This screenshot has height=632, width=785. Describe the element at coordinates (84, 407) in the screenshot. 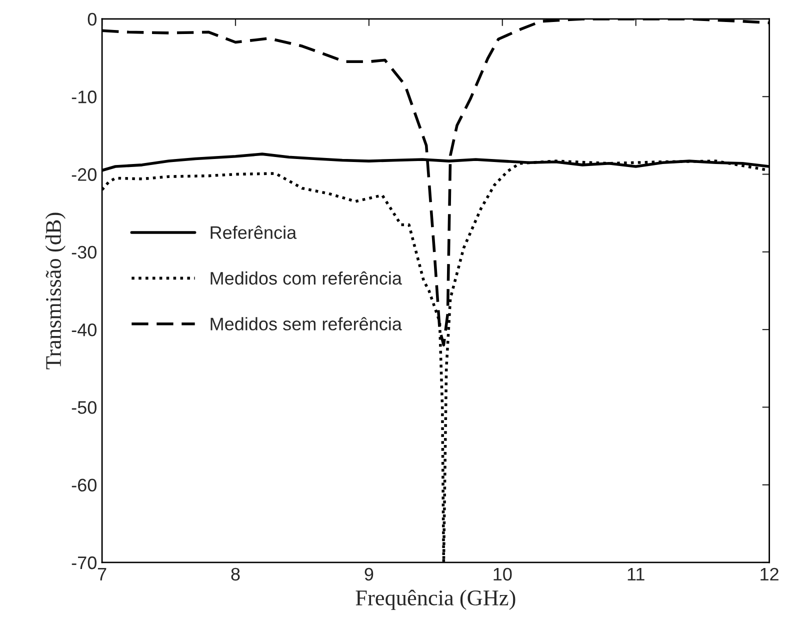

I see `y-tick-label: -50` at that location.